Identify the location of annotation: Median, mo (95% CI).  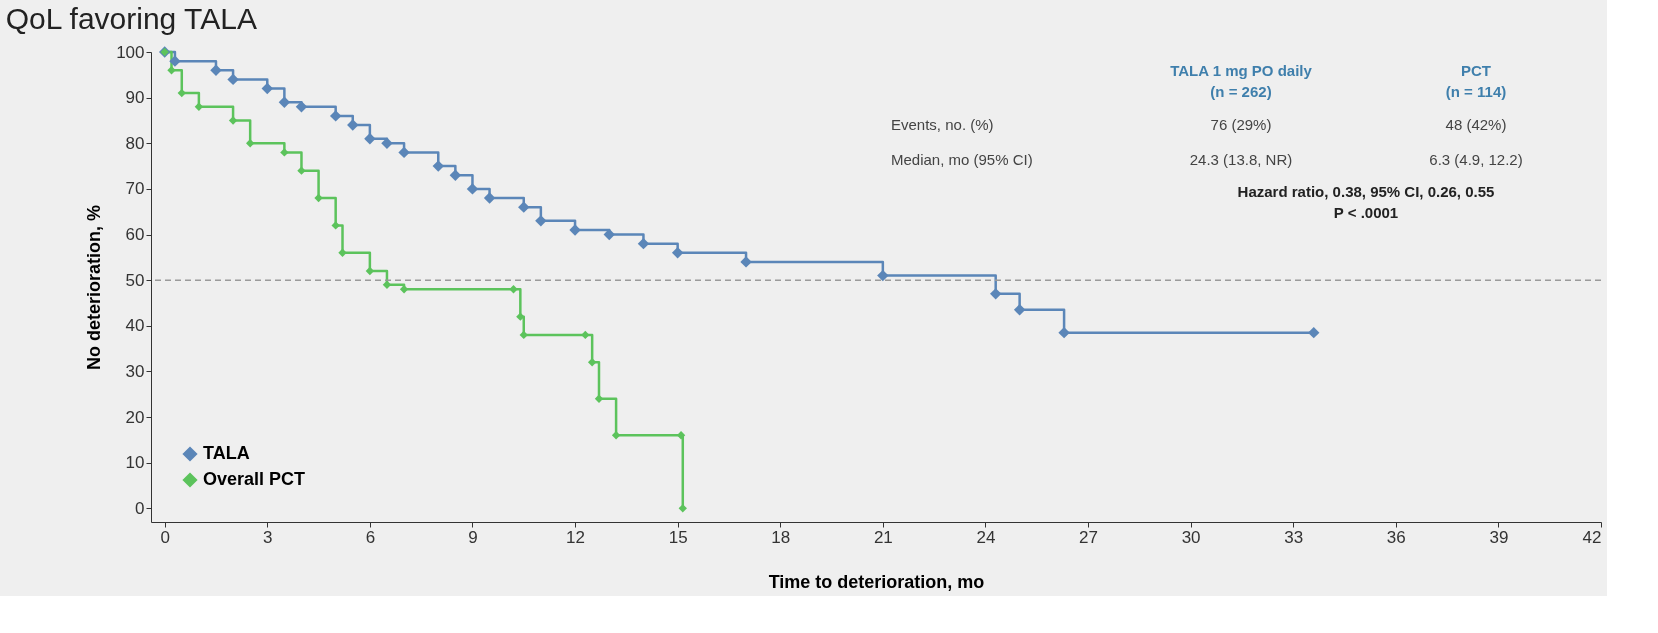
(962, 159).